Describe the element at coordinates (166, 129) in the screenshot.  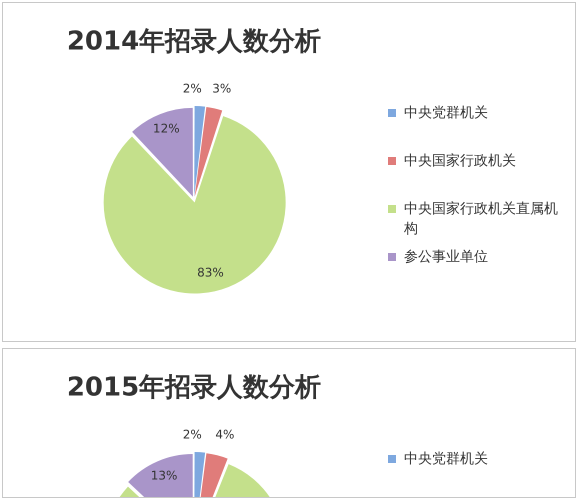
I see `data-label: 12%` at that location.